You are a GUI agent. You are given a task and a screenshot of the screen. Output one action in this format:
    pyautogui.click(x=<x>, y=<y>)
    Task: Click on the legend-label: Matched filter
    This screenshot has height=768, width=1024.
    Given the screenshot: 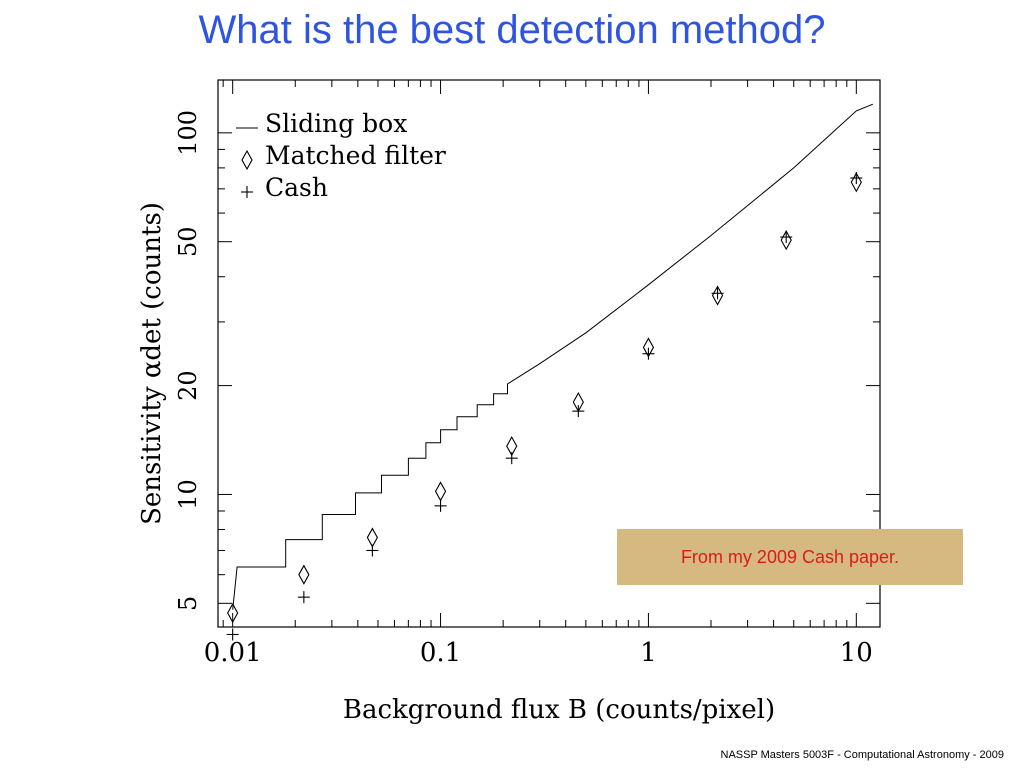 What is the action you would take?
    pyautogui.click(x=355, y=155)
    